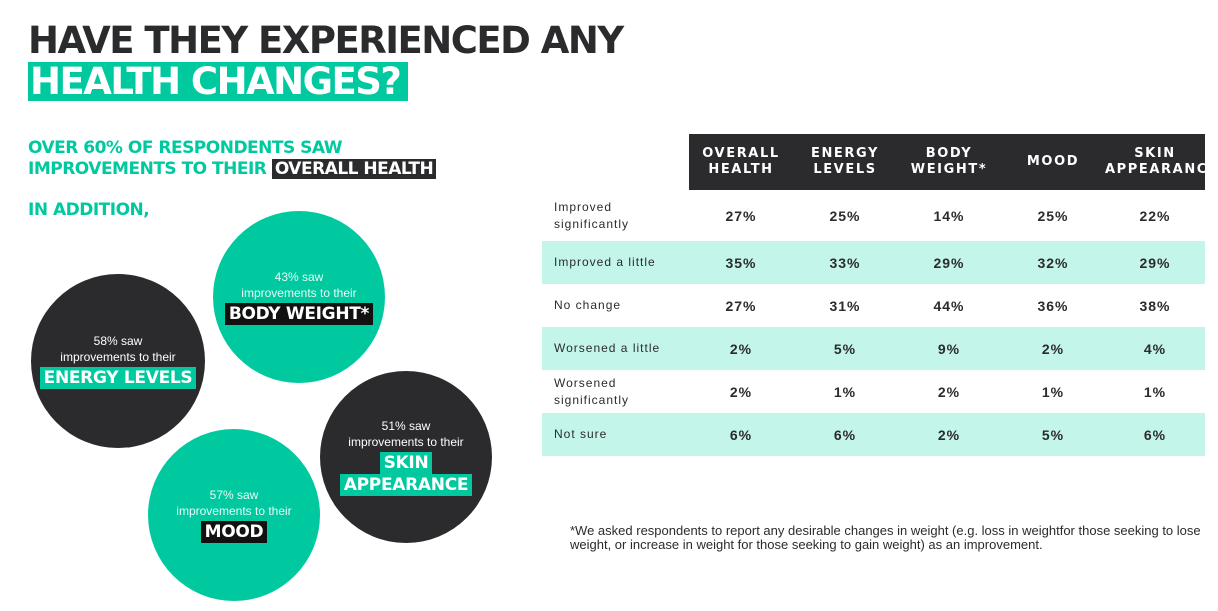 The image size is (1218, 611). What do you see at coordinates (615, 348) in the screenshot?
I see `row-label: Worsened a little` at bounding box center [615, 348].